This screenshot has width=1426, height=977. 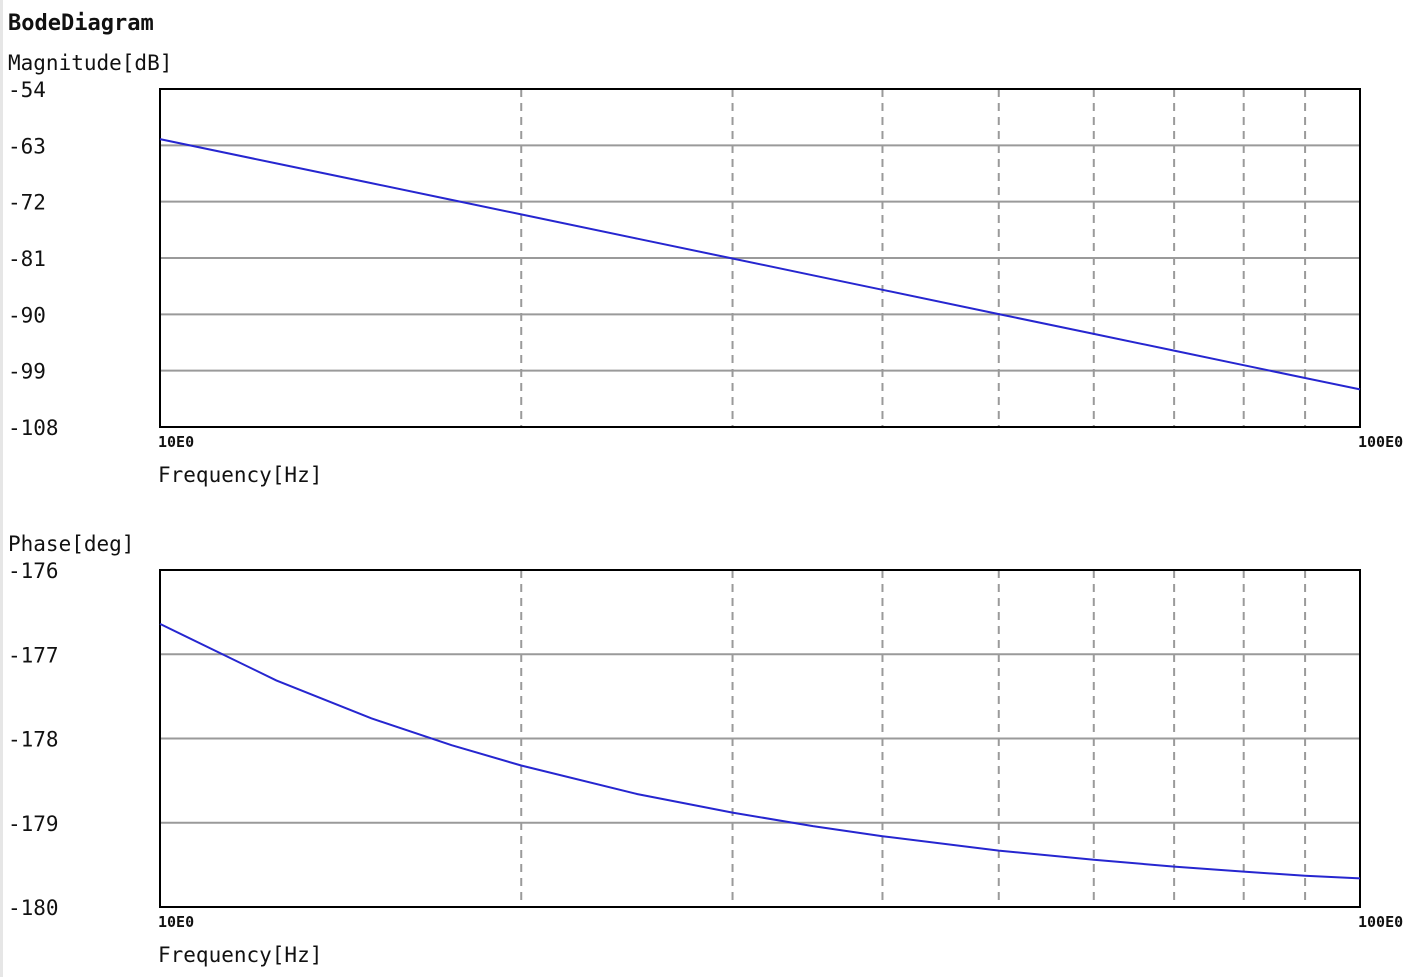 What do you see at coordinates (33, 824) in the screenshot?
I see `y-tick-label: -179` at bounding box center [33, 824].